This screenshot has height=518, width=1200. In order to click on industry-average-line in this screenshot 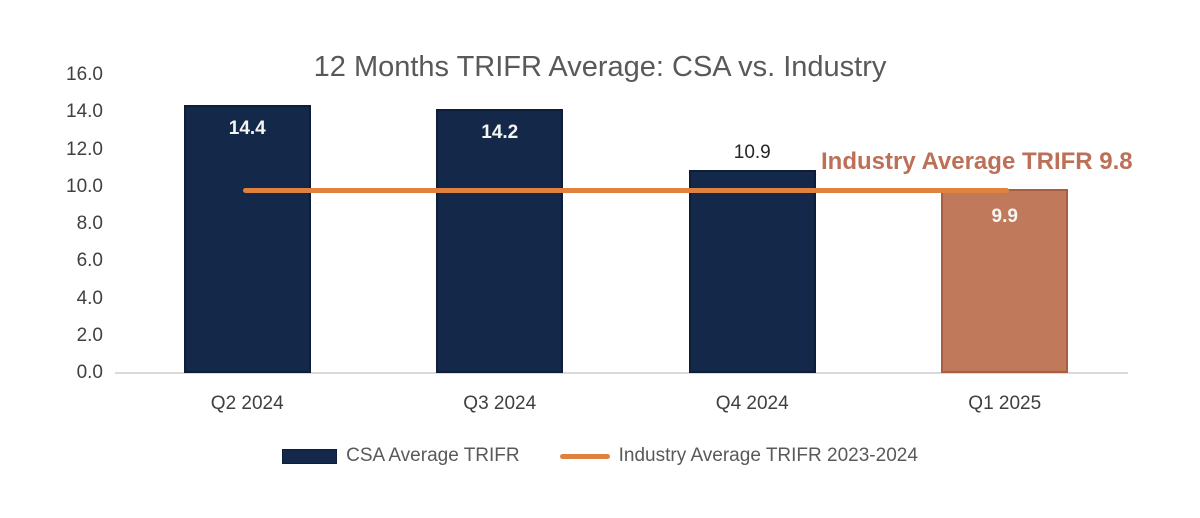, I will do `click(626, 190)`.